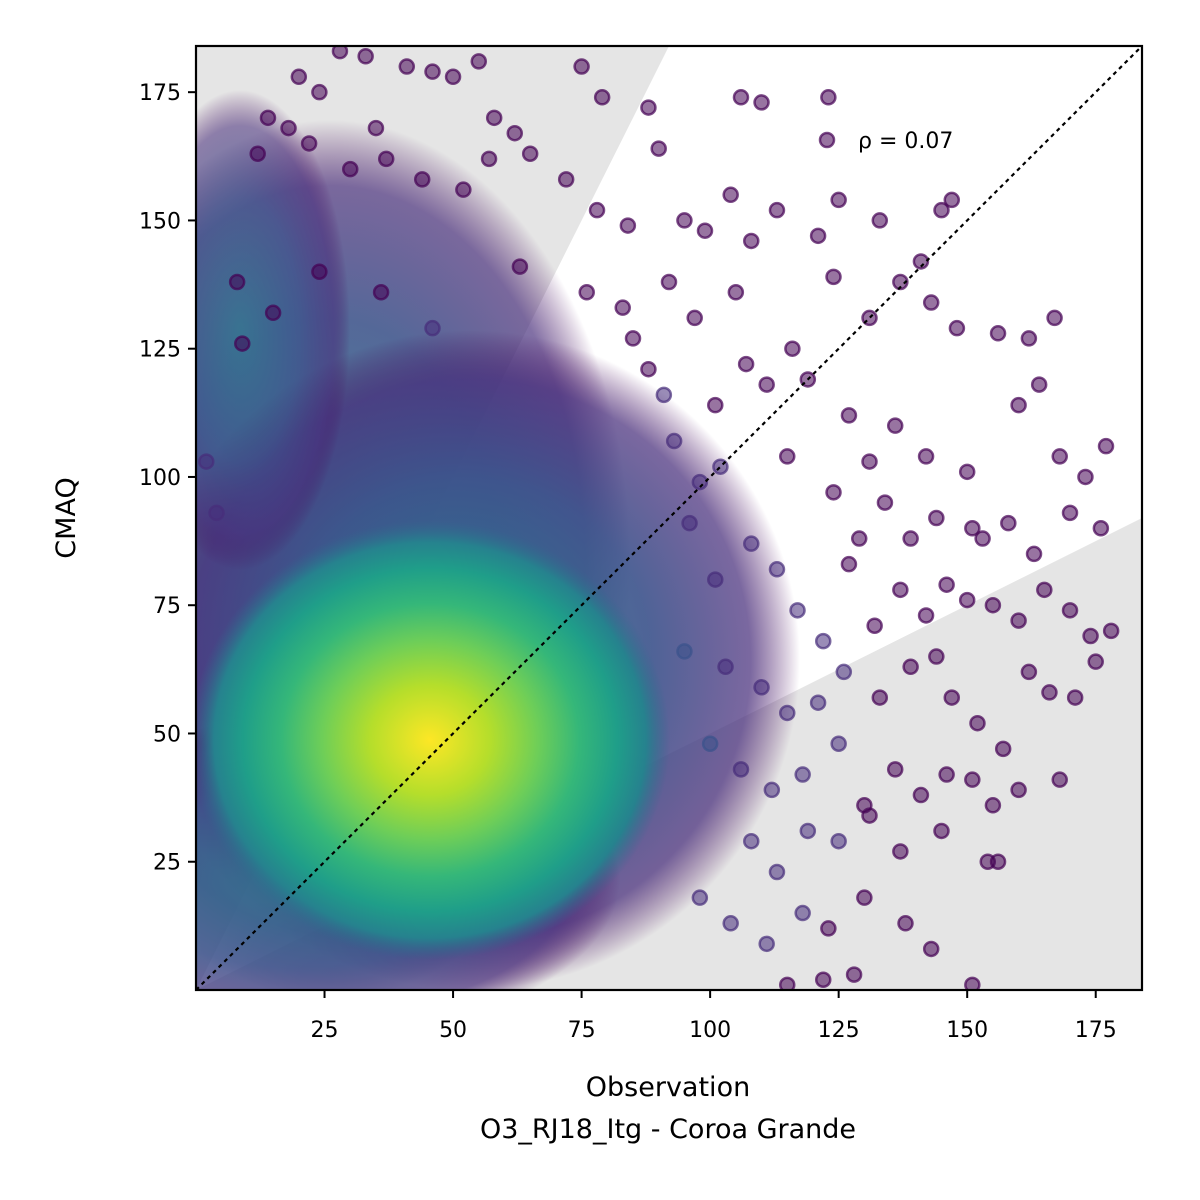 This screenshot has height=1200, width=1200. I want to click on x-tick-label: 100, so click(710, 1030).